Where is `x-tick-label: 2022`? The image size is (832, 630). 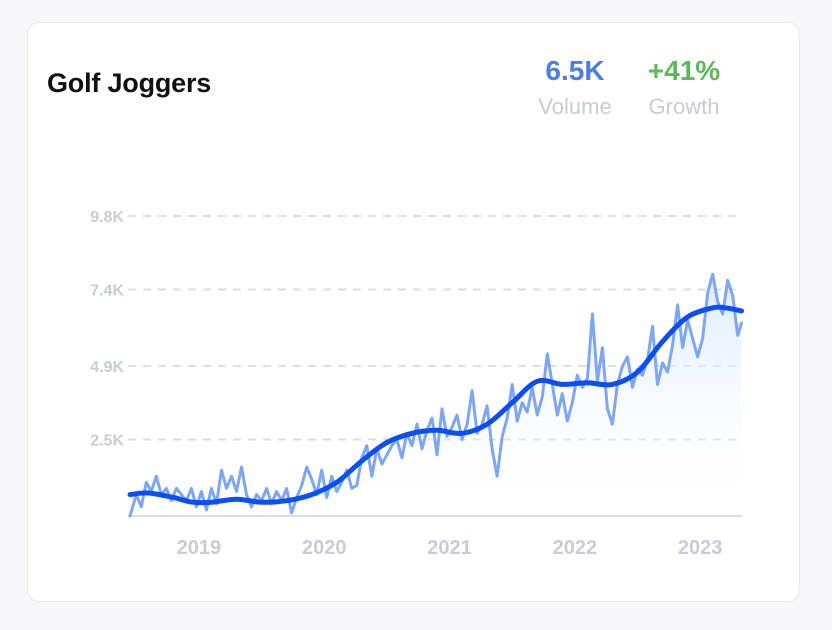
x-tick-label: 2022 is located at coordinates (575, 548).